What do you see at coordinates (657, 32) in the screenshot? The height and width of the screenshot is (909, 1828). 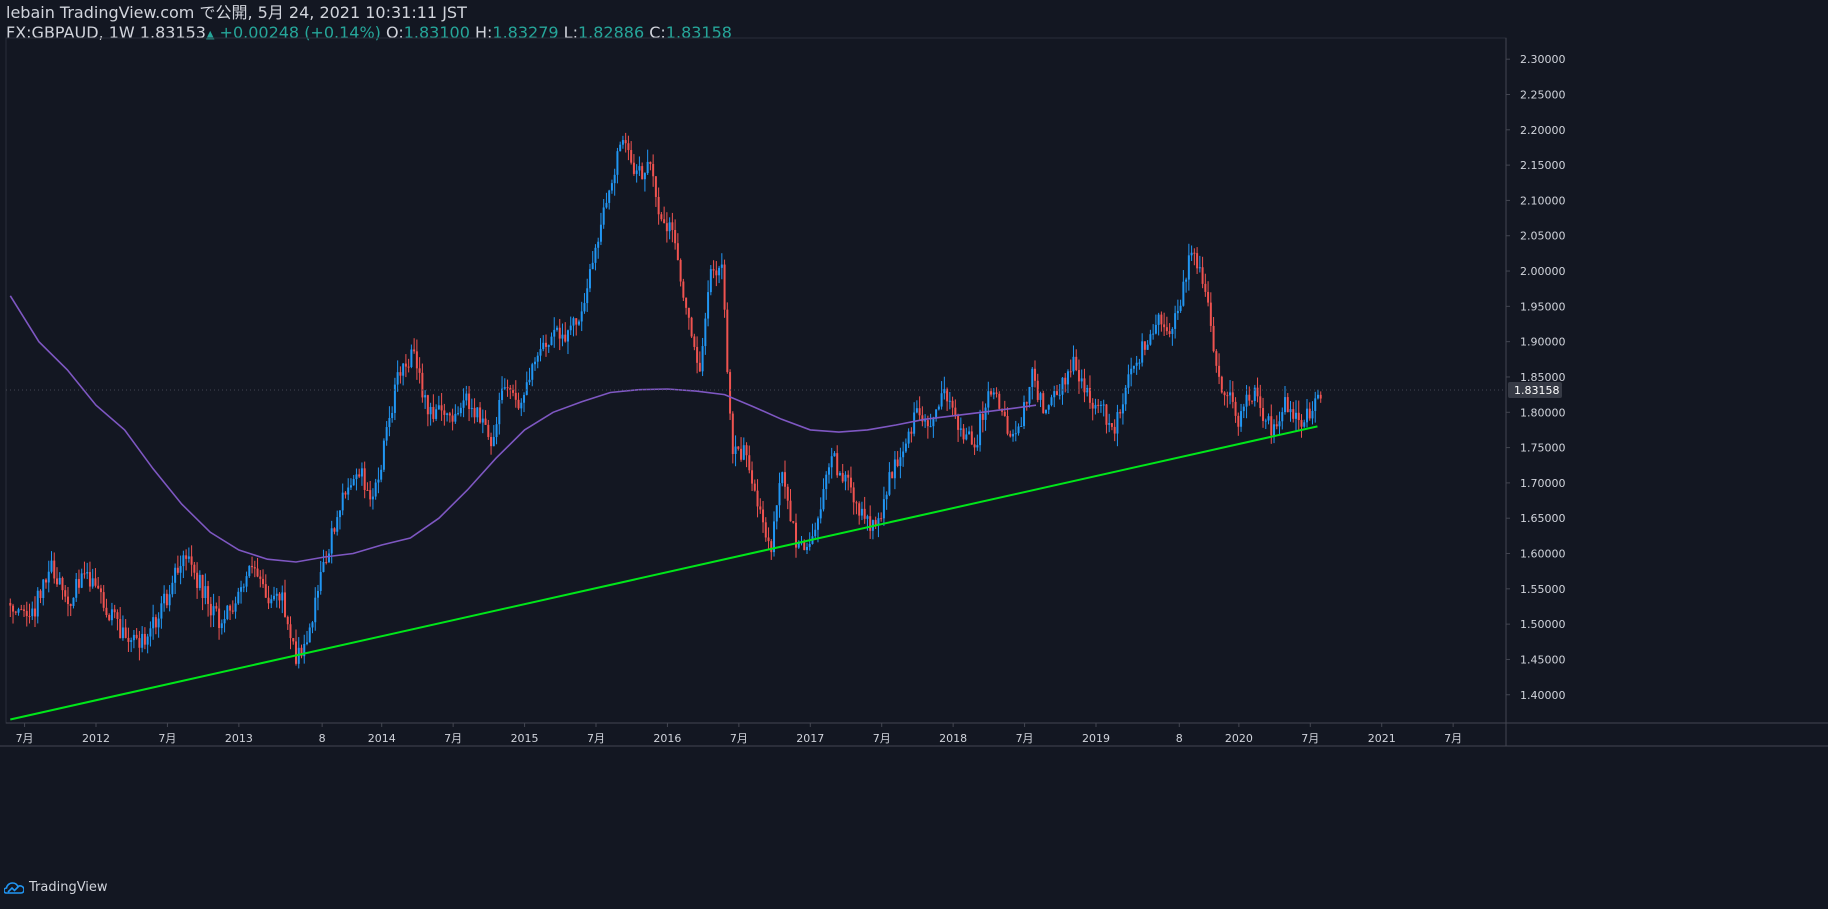 I see `close-label: C:` at bounding box center [657, 32].